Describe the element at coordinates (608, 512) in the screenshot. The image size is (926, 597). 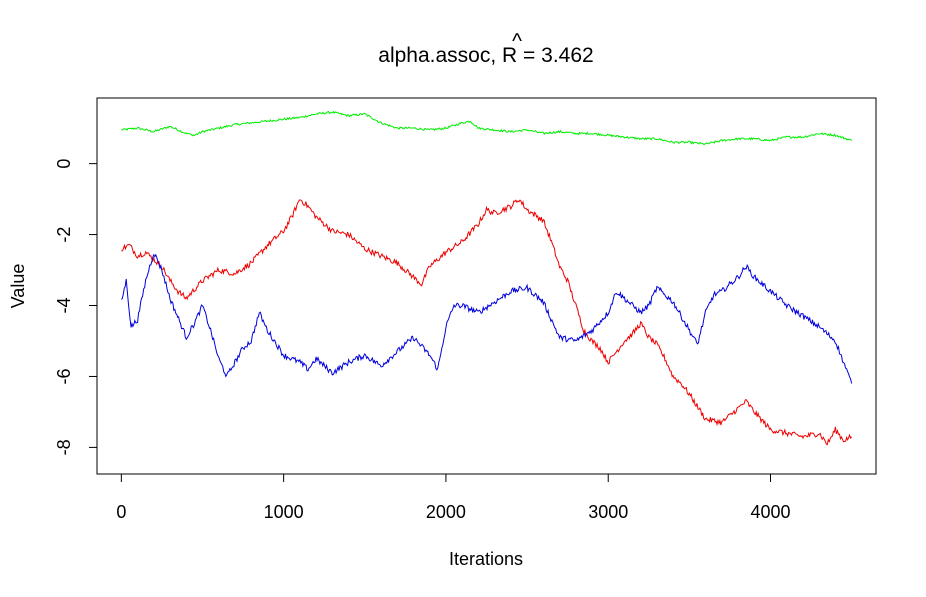
I see `x-tick-label: 3000` at that location.